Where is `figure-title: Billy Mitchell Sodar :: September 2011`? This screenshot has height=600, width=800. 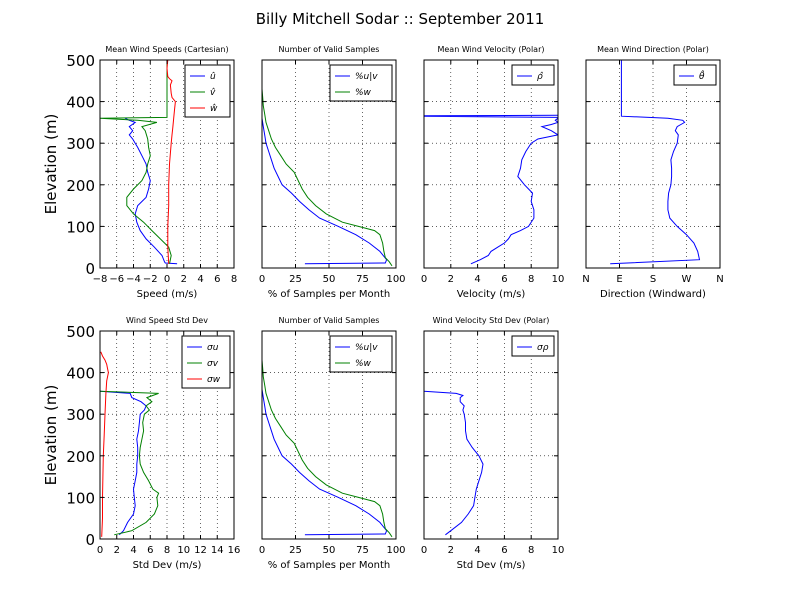 figure-title: Billy Mitchell Sodar :: September 2011 is located at coordinates (400, 19).